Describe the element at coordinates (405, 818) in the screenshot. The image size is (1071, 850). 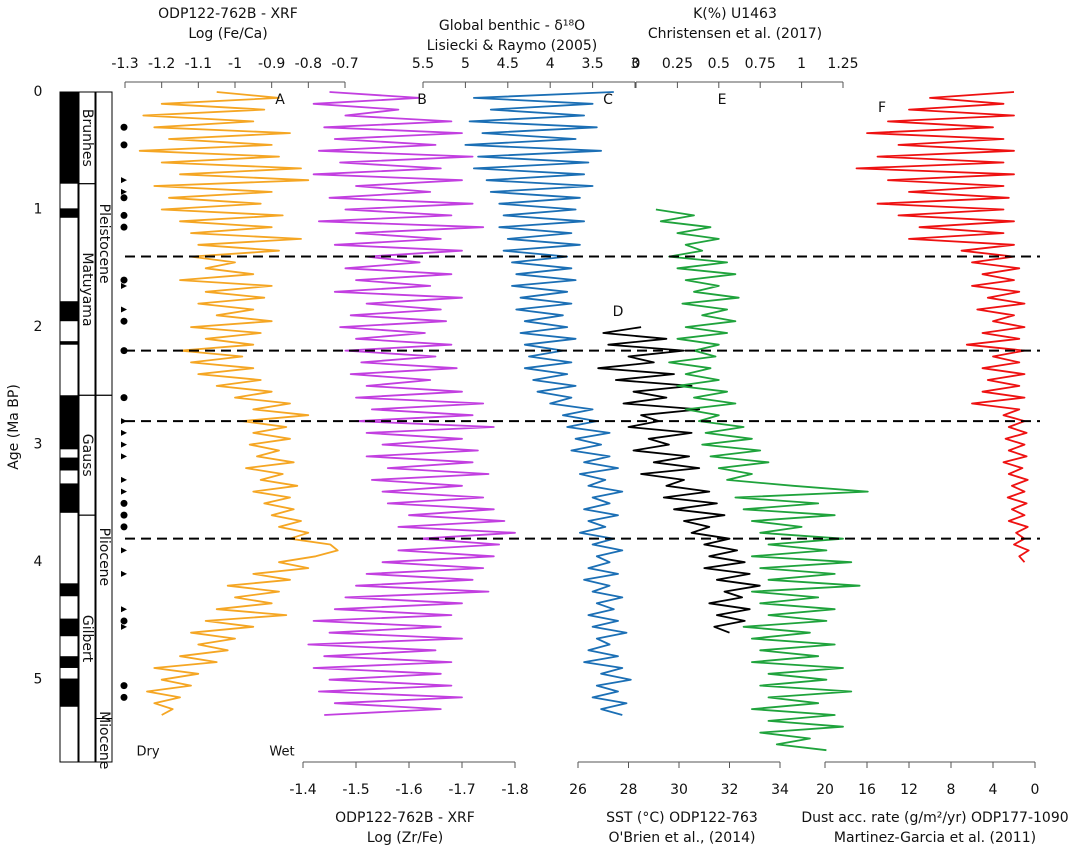
I see `axis-title: ODP122-762B - XRF` at that location.